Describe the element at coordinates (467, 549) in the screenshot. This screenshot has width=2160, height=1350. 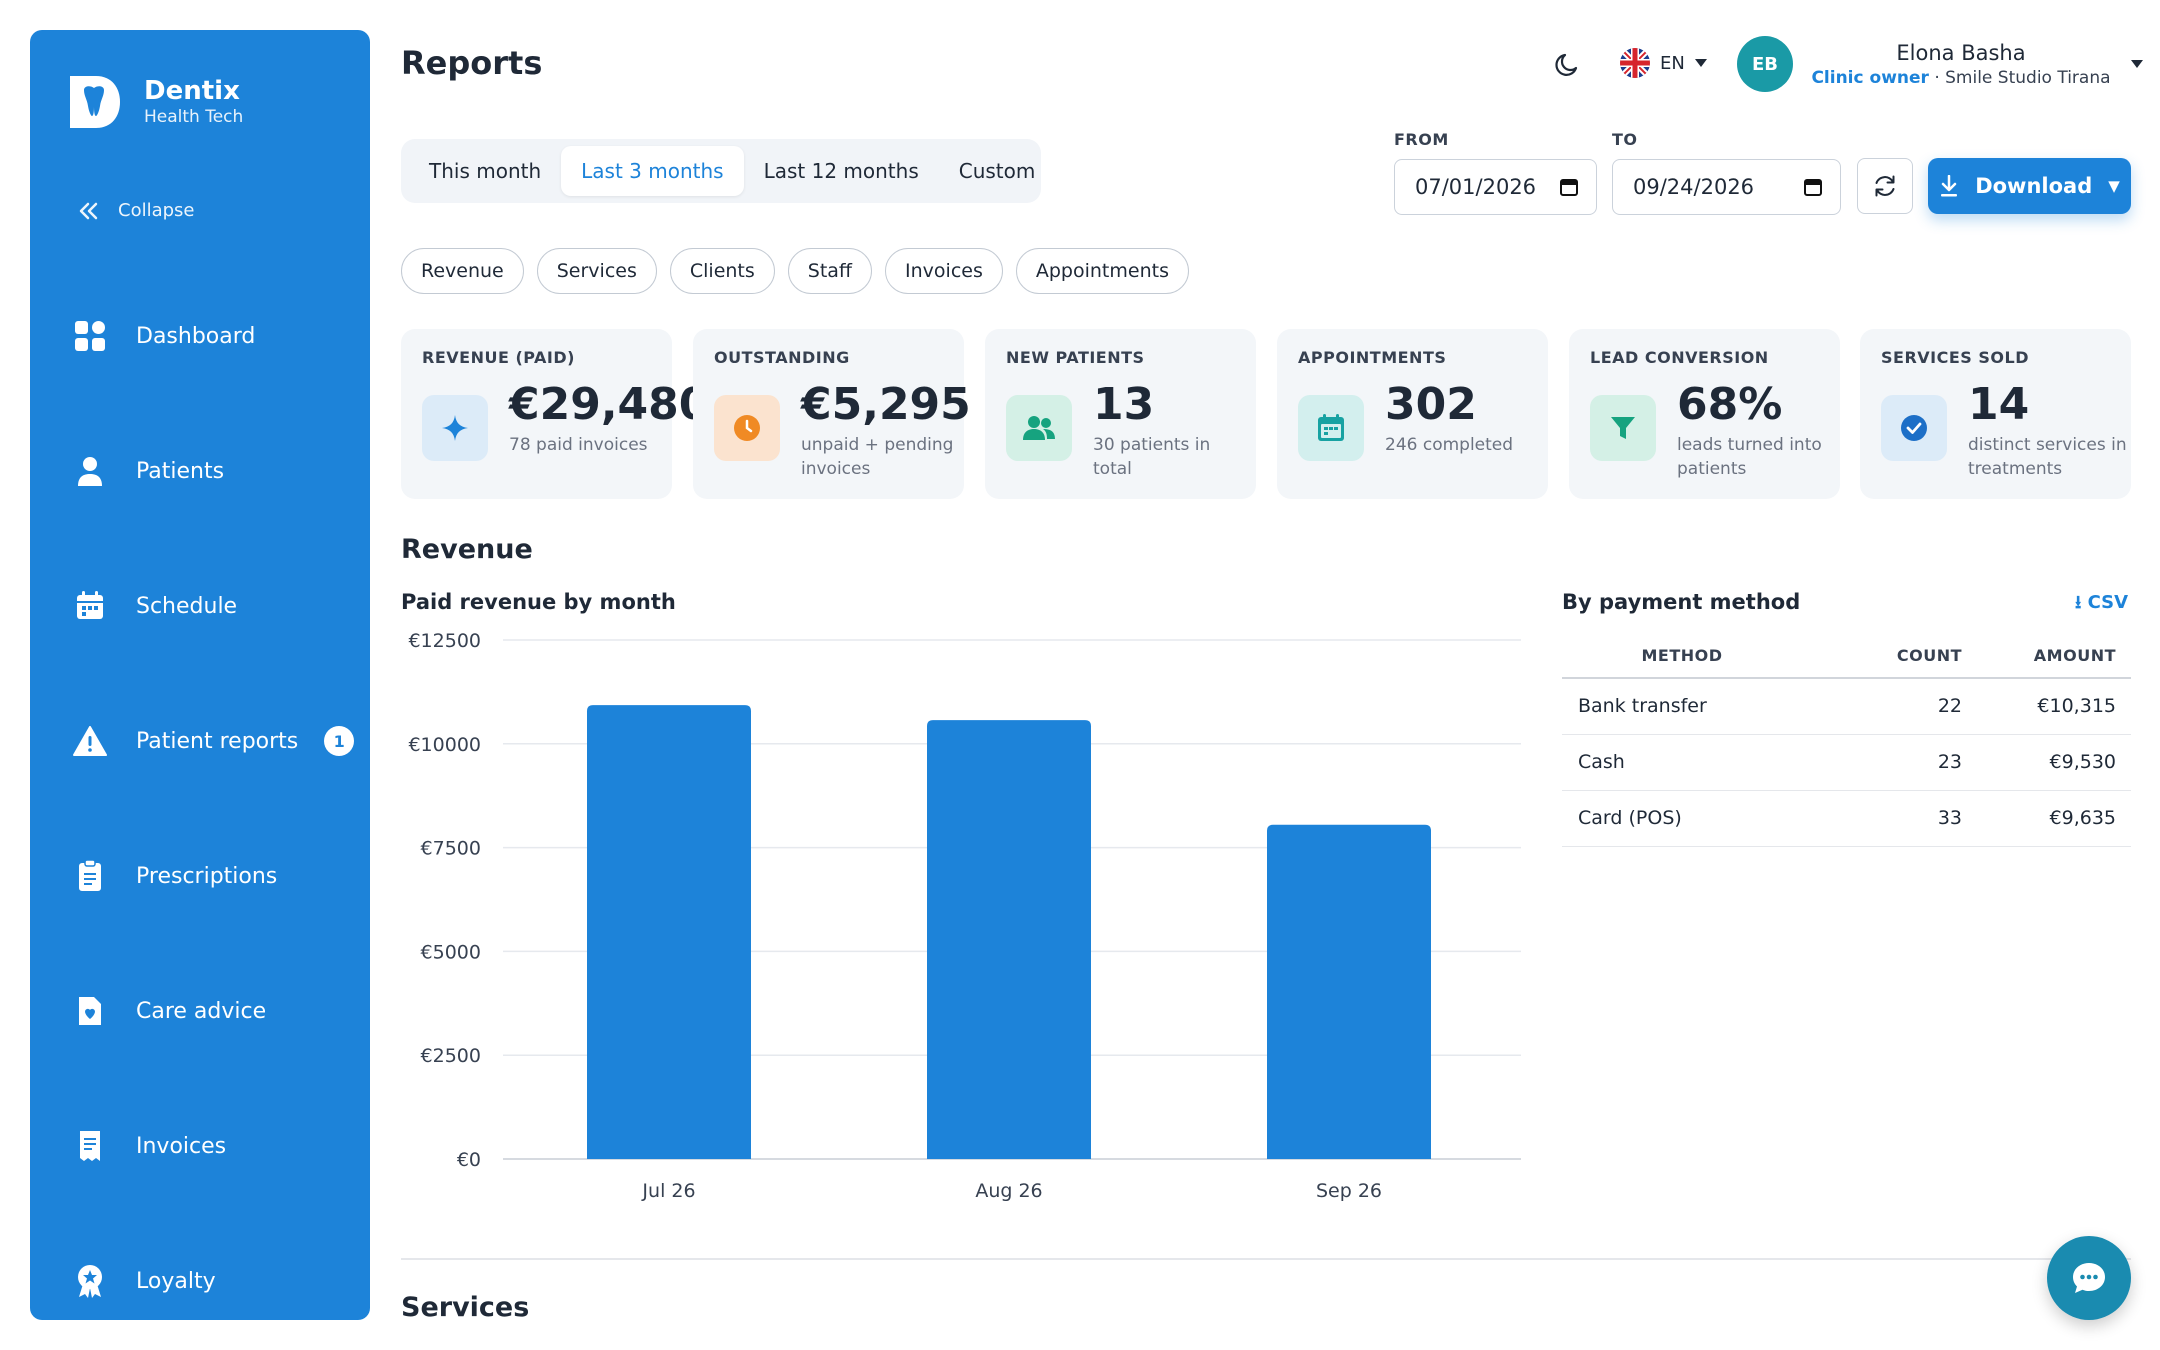
I see `revenue-section-title: Revenue` at that location.